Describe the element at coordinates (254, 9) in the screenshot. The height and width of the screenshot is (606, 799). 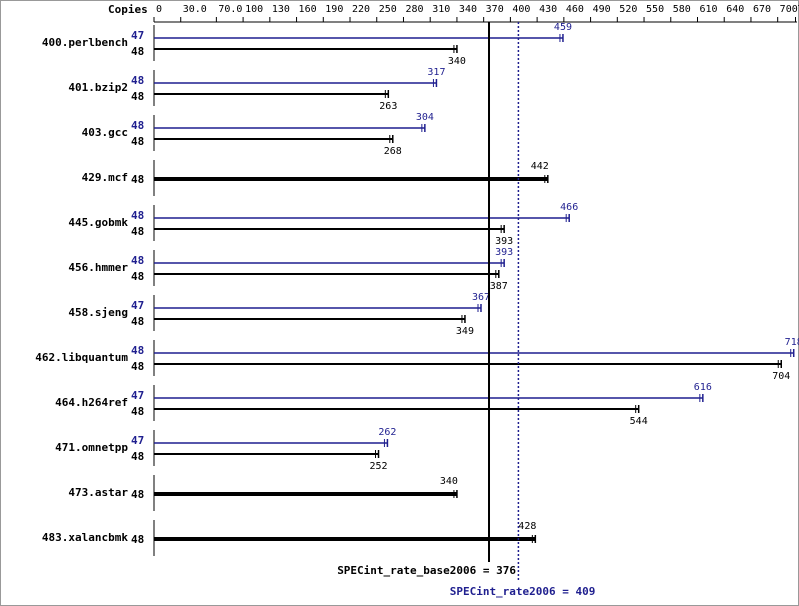
I see `x-tick-label: 100` at that location.